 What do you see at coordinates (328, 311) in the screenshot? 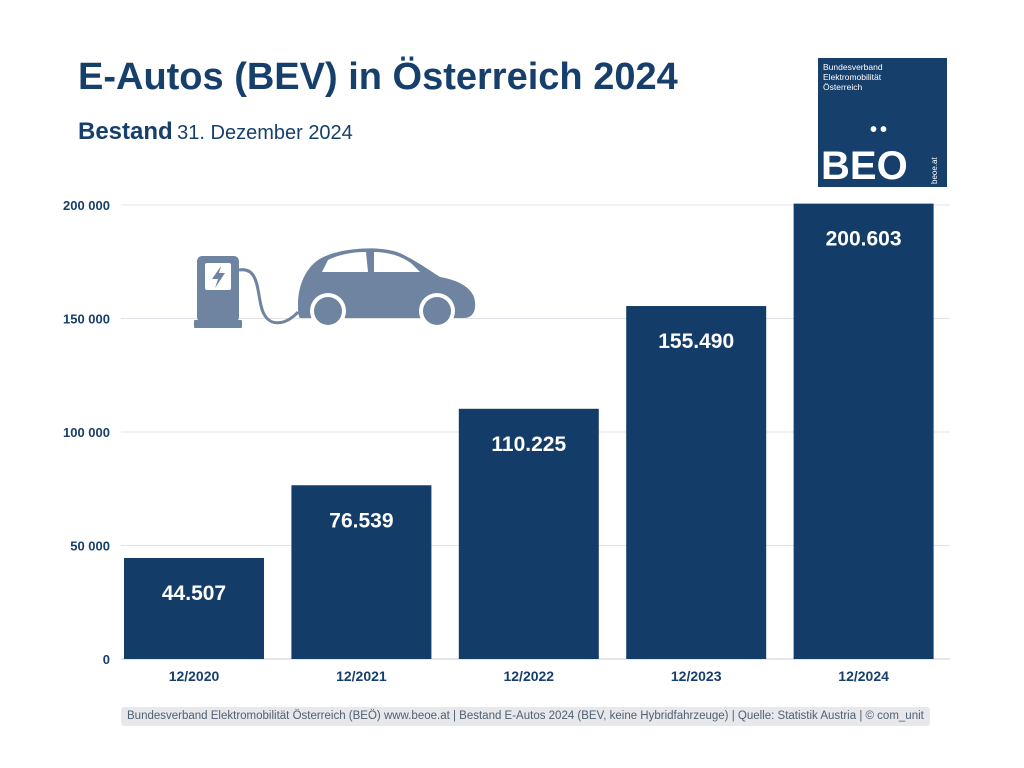
I see `car-wheel-front` at bounding box center [328, 311].